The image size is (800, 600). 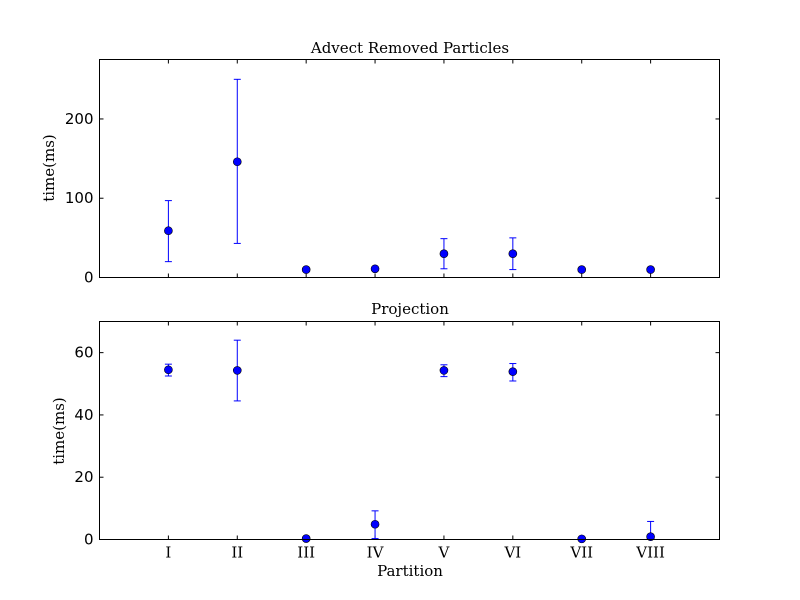 What do you see at coordinates (650, 553) in the screenshot?
I see `x-tick-label: VIII` at bounding box center [650, 553].